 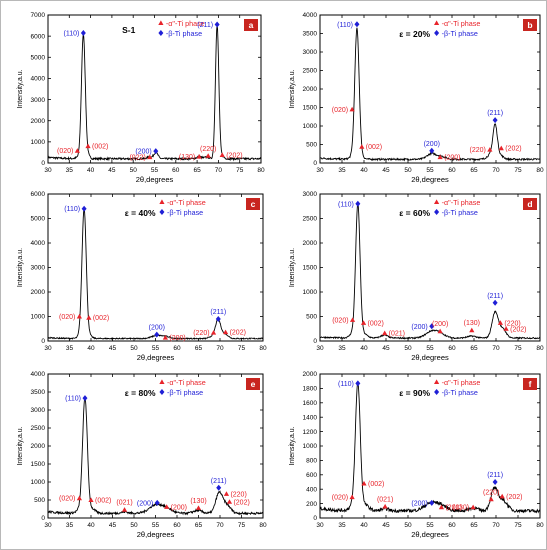 I want to click on x-tick-label: 55, so click(x=430, y=170).